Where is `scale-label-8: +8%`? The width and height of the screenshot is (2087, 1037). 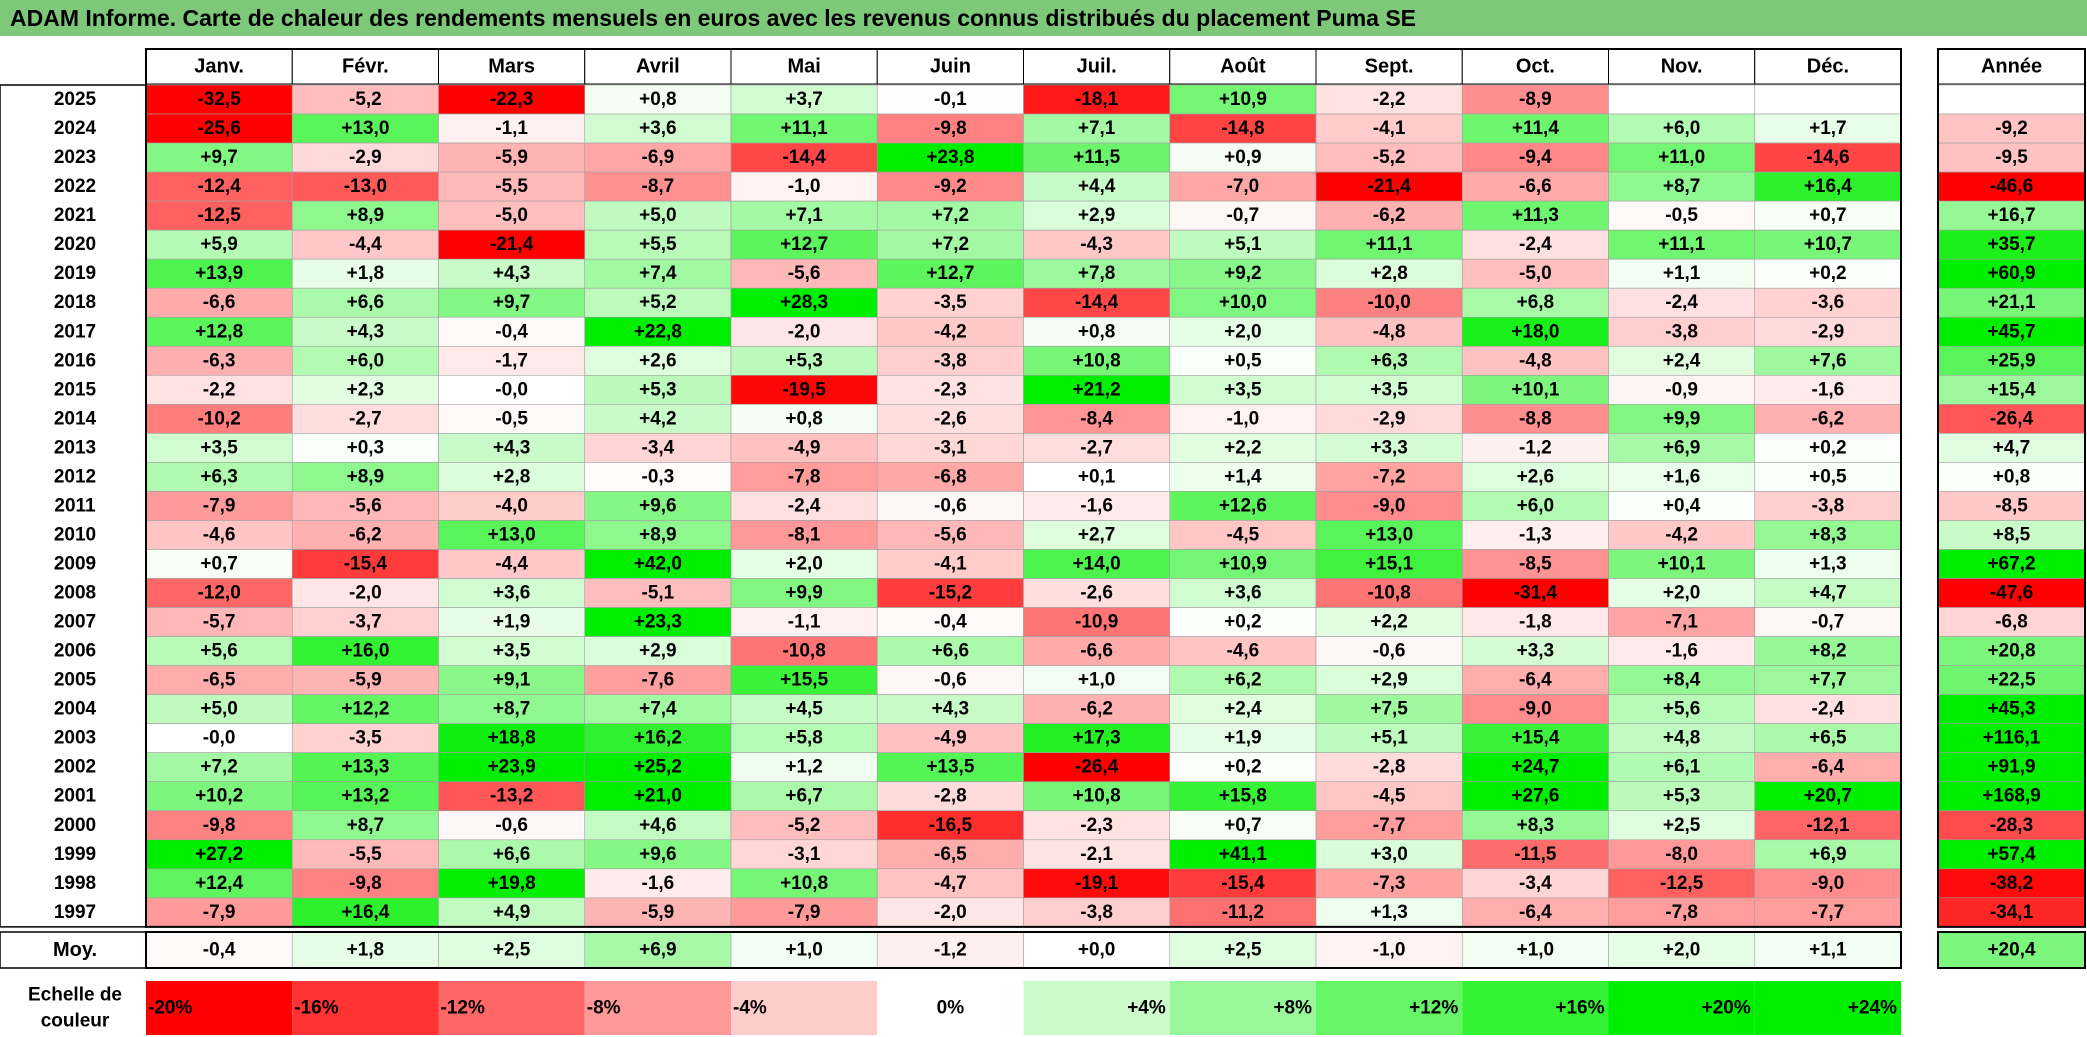 scale-label-8: +8% is located at coordinates (1292, 1008).